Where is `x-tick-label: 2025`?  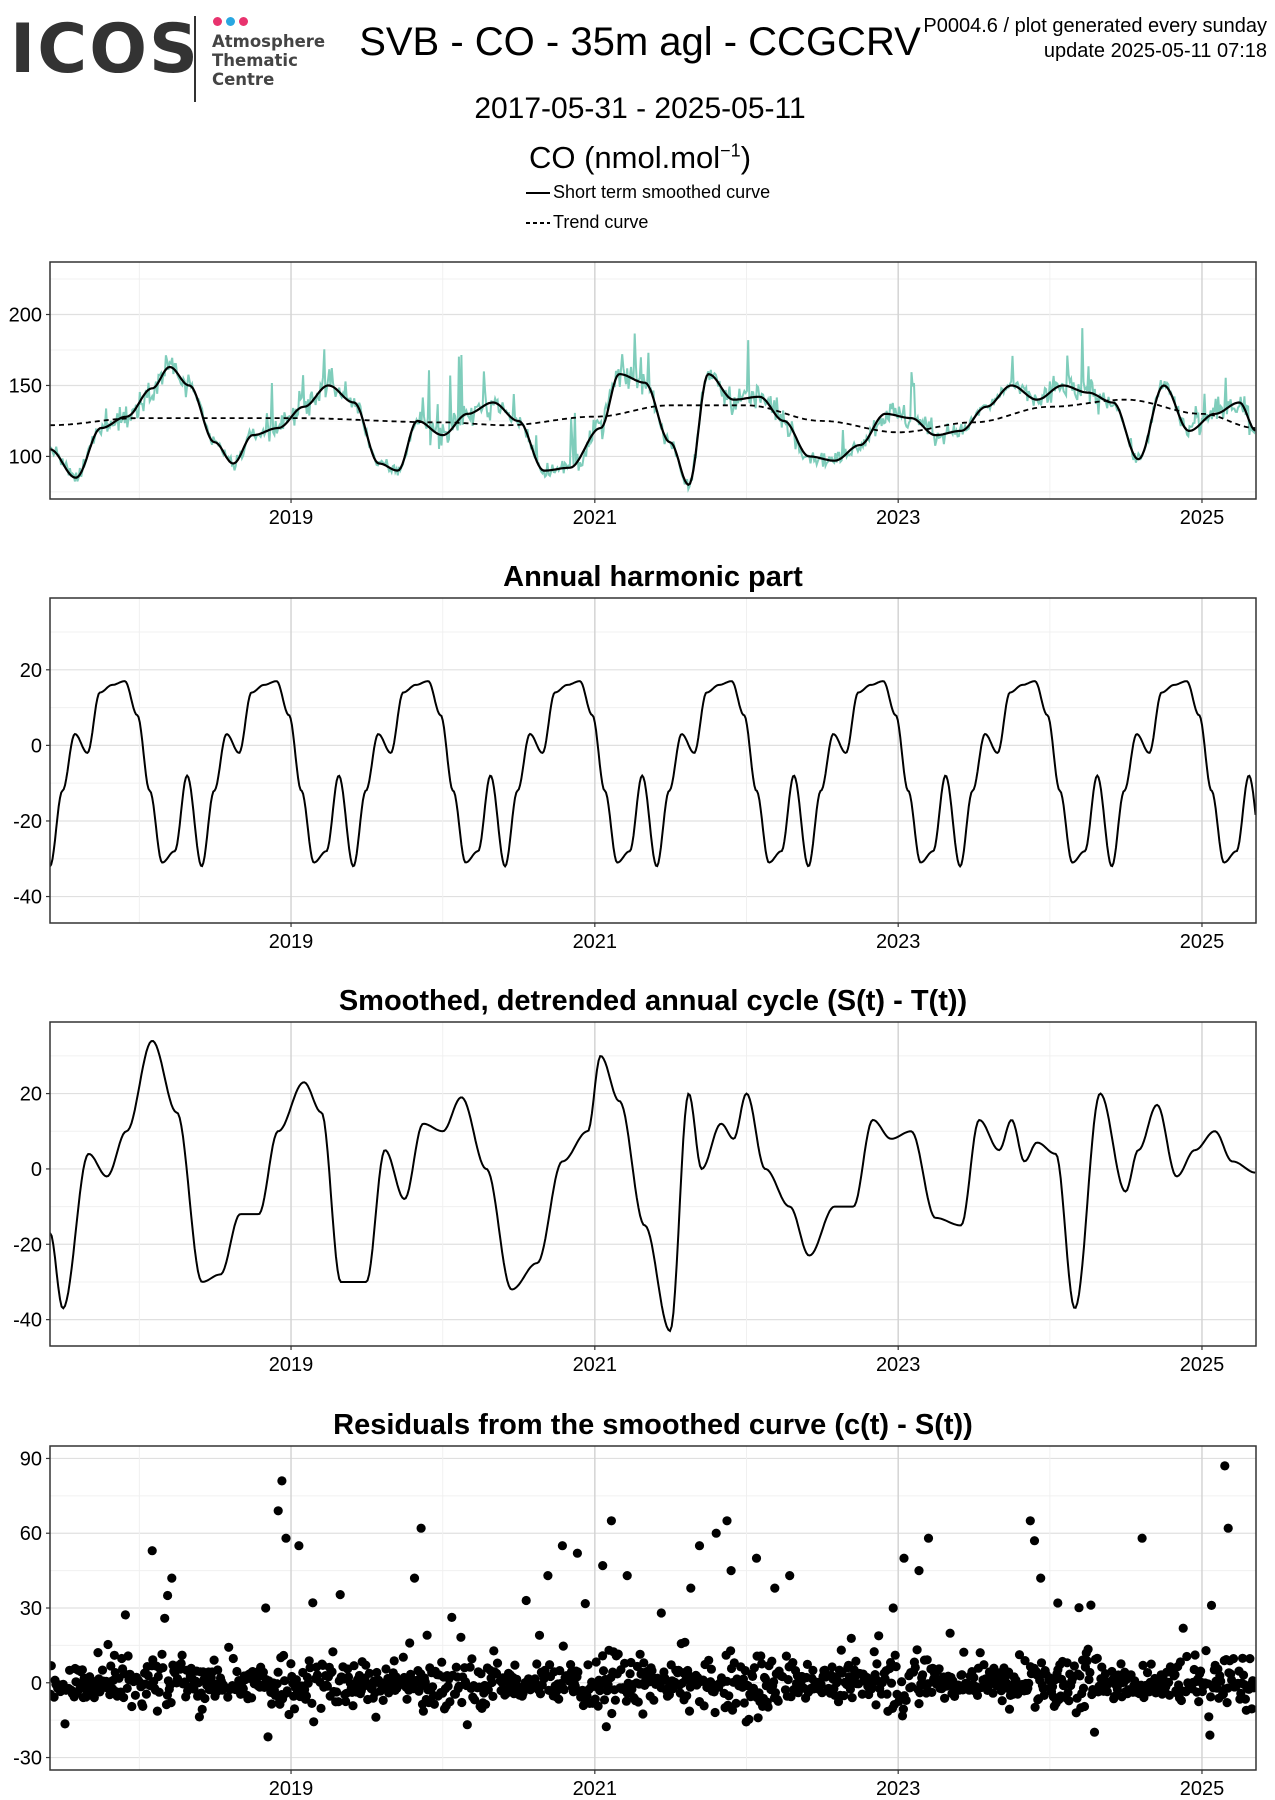
x-tick-label: 2025 is located at coordinates (1202, 518).